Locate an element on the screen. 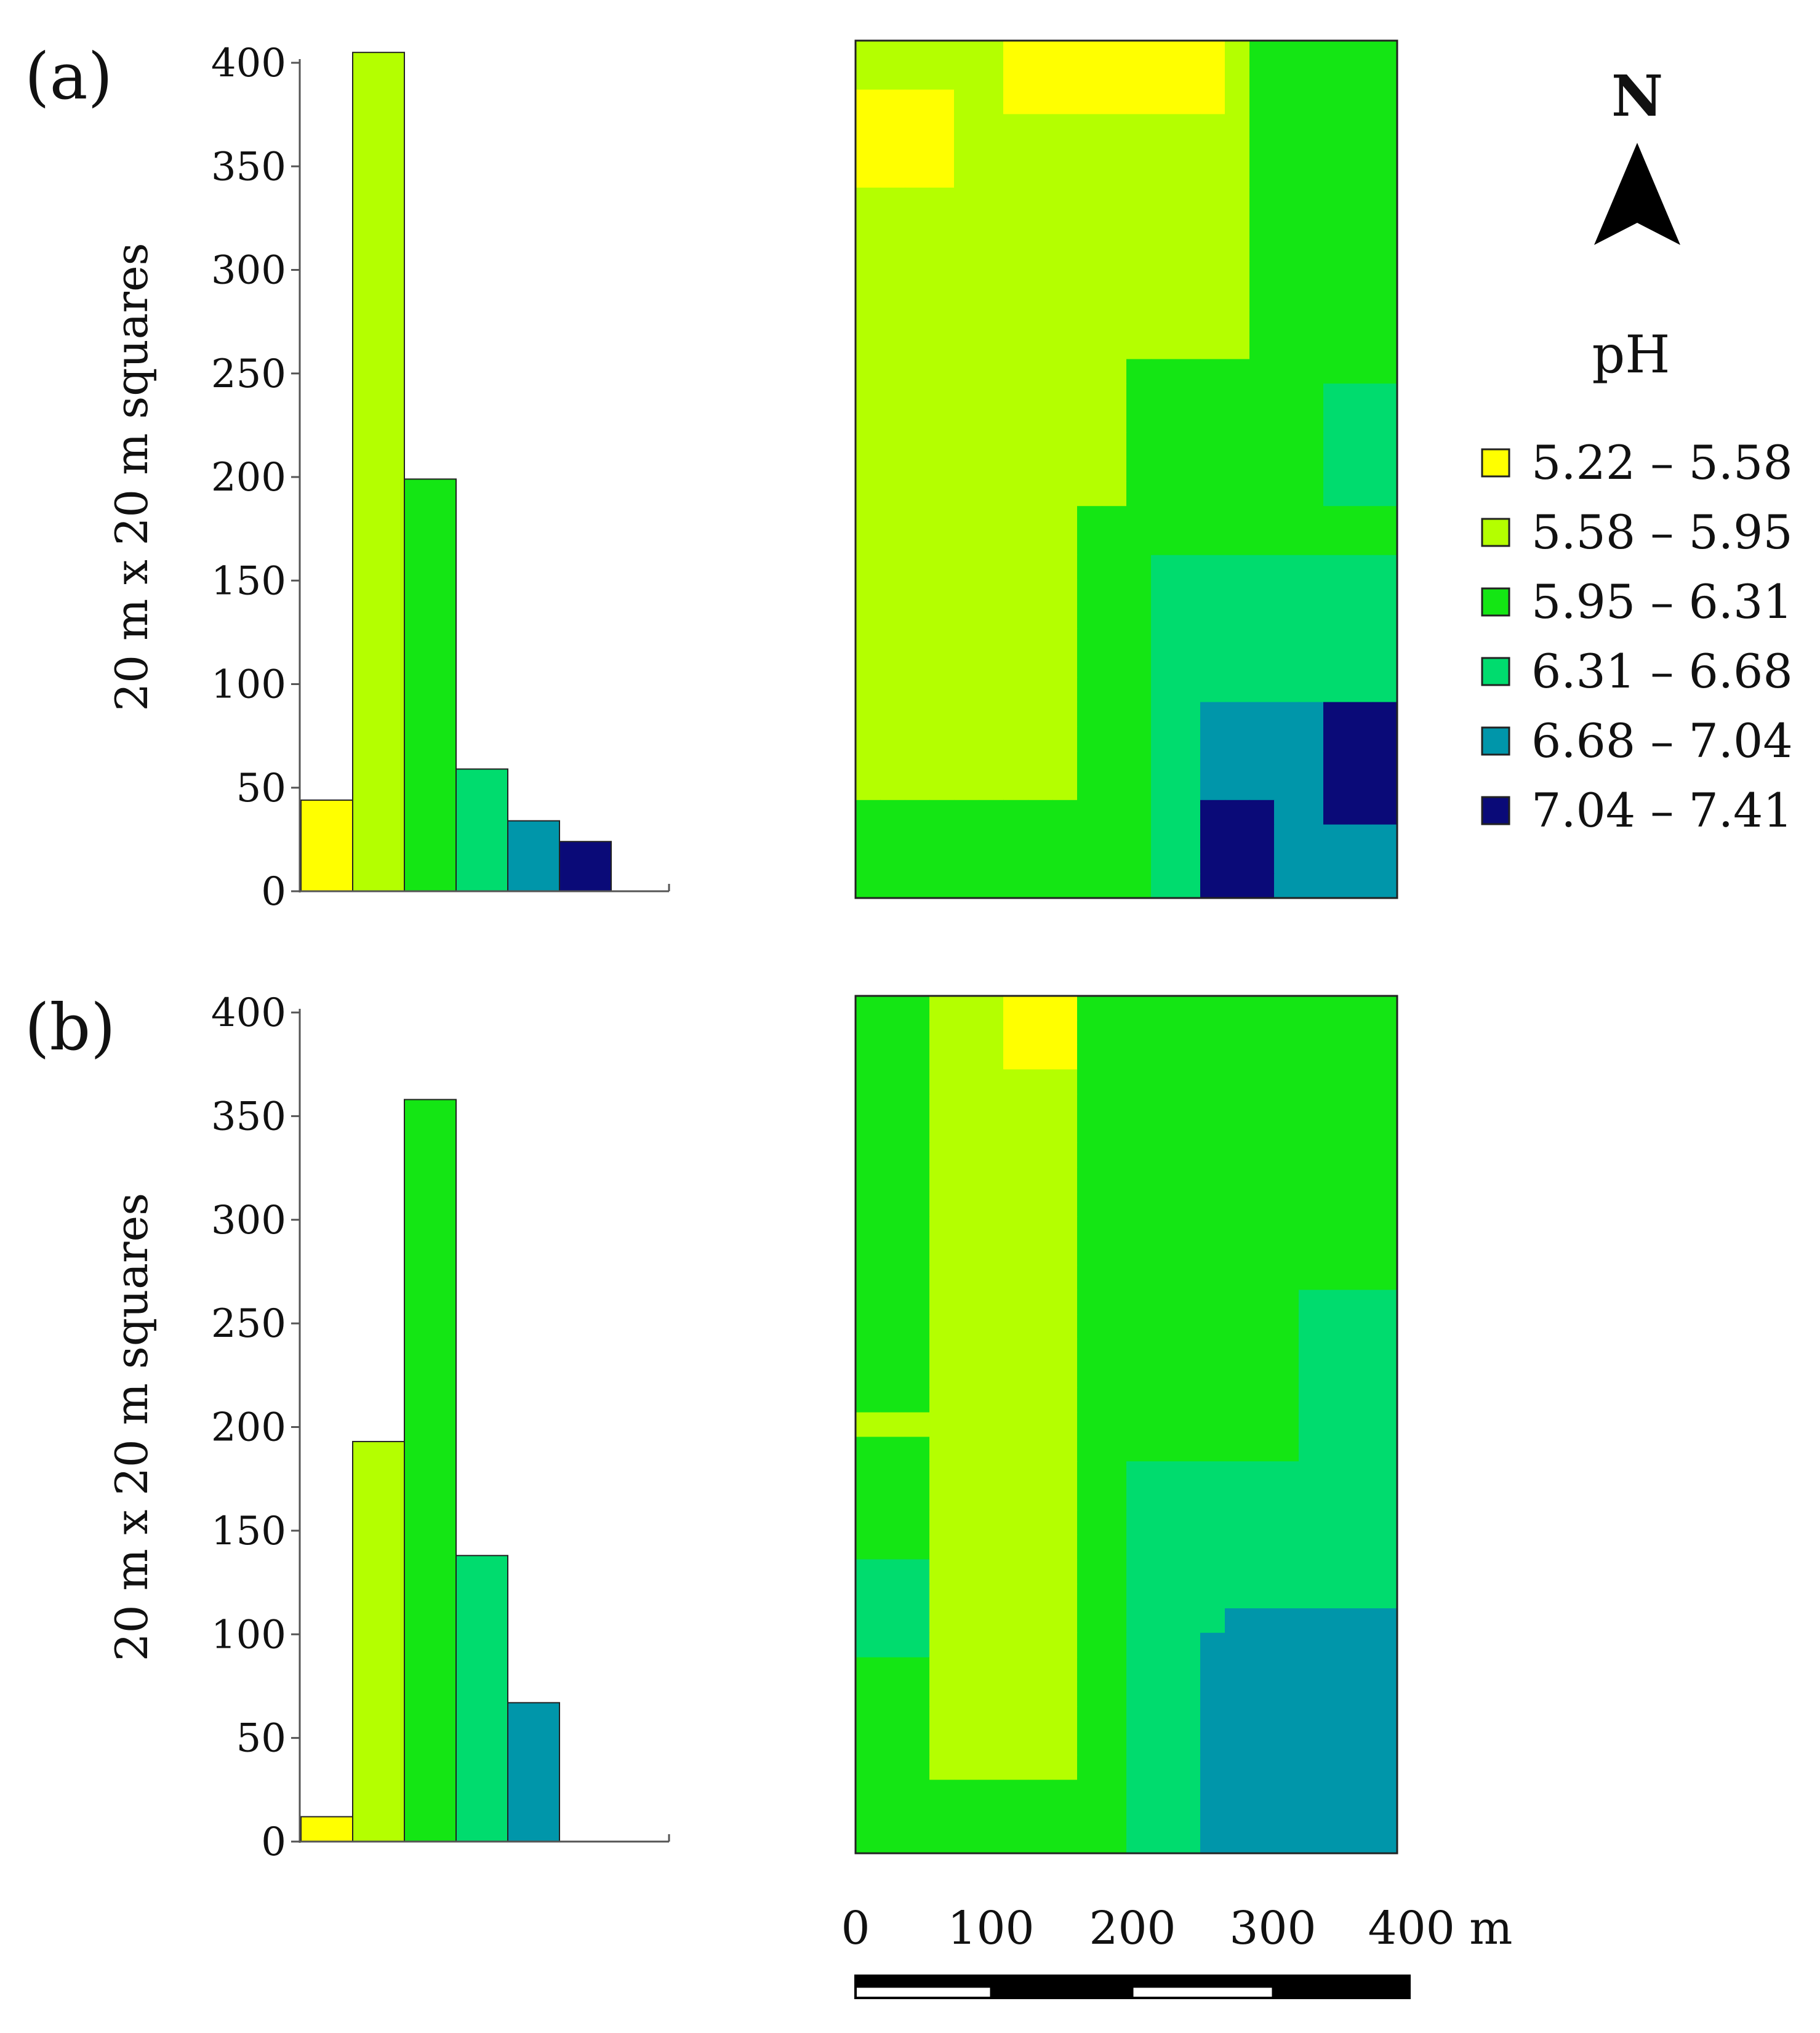 Image resolution: width=1820 pixels, height=2033 pixels. ph-map-b is located at coordinates (1126, 1425).